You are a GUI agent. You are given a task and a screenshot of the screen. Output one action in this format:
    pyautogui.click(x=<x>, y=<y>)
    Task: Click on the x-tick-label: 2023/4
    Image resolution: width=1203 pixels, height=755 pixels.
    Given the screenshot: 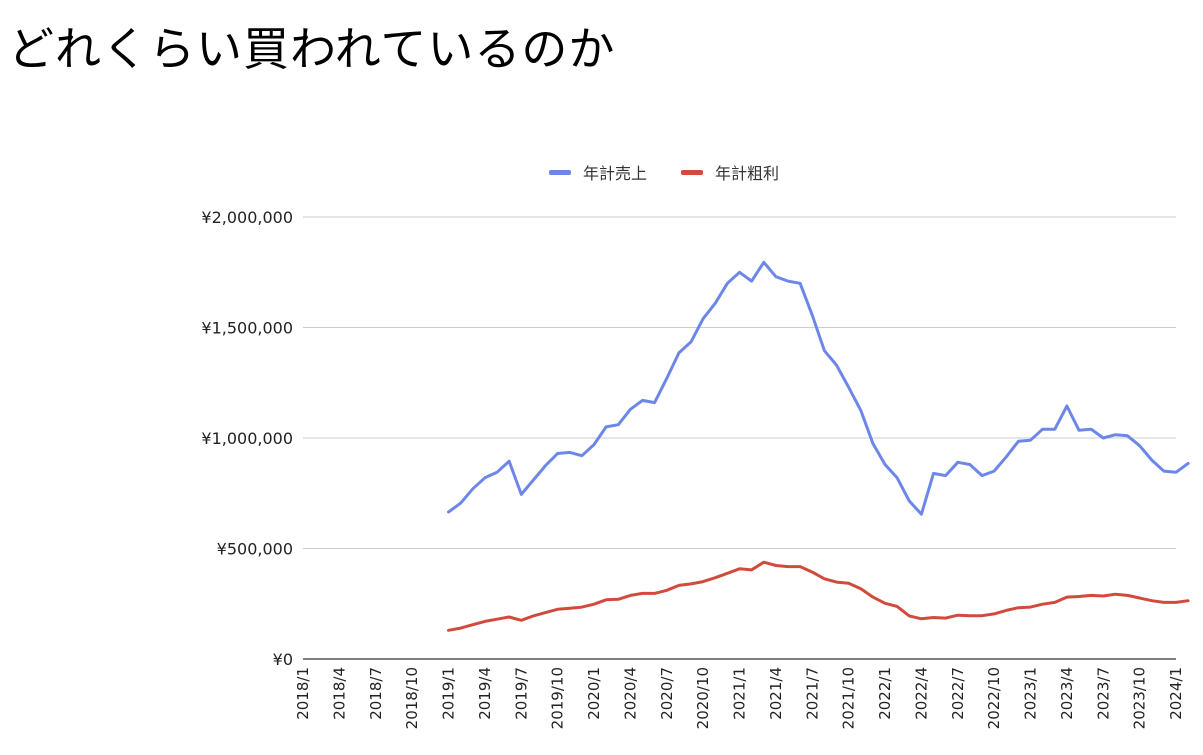 What is the action you would take?
    pyautogui.click(x=1067, y=693)
    